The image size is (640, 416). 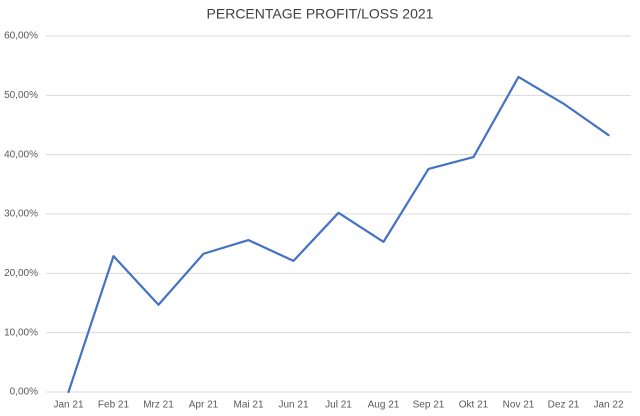 What do you see at coordinates (21, 154) in the screenshot?
I see `y-tick-label: 40,00%` at bounding box center [21, 154].